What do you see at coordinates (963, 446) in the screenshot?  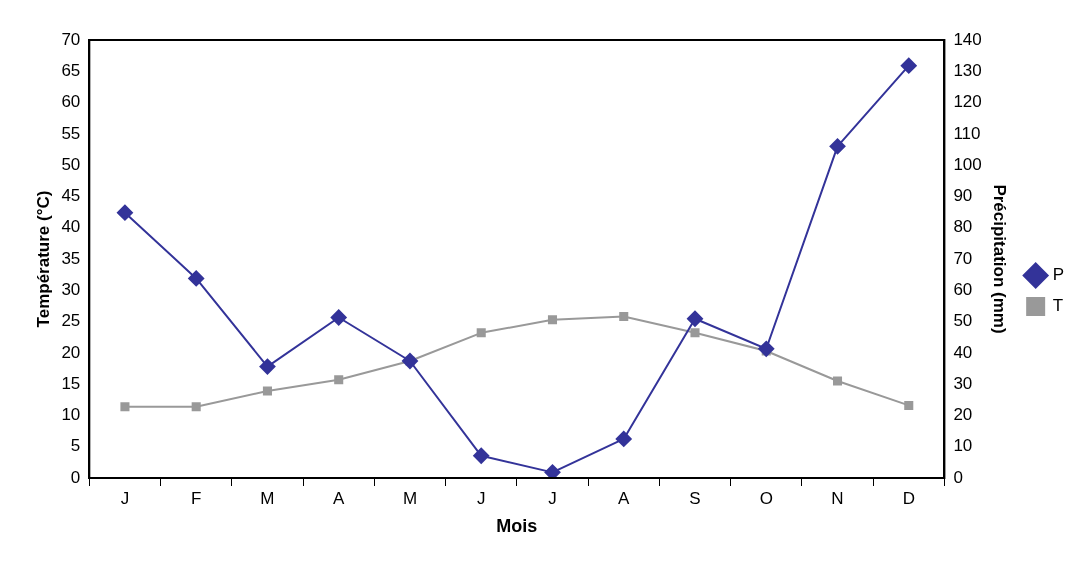 I see `y2-tick-label: 10` at bounding box center [963, 446].